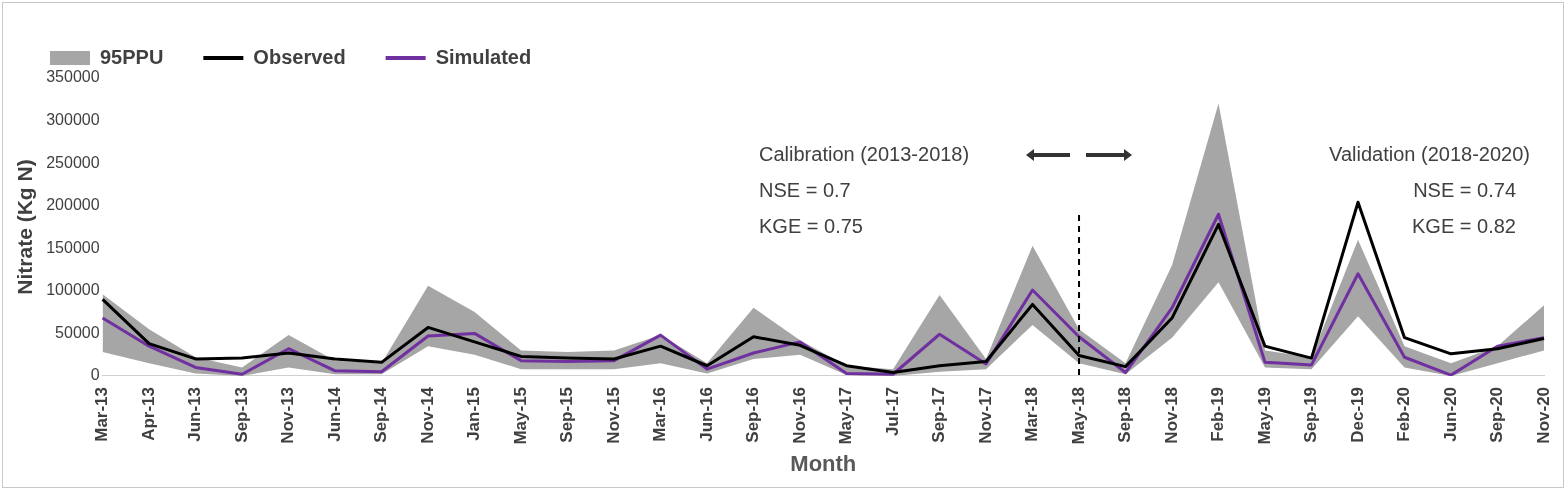 The image size is (1568, 492). What do you see at coordinates (799, 415) in the screenshot?
I see `x-tick-label: Nov-16` at bounding box center [799, 415].